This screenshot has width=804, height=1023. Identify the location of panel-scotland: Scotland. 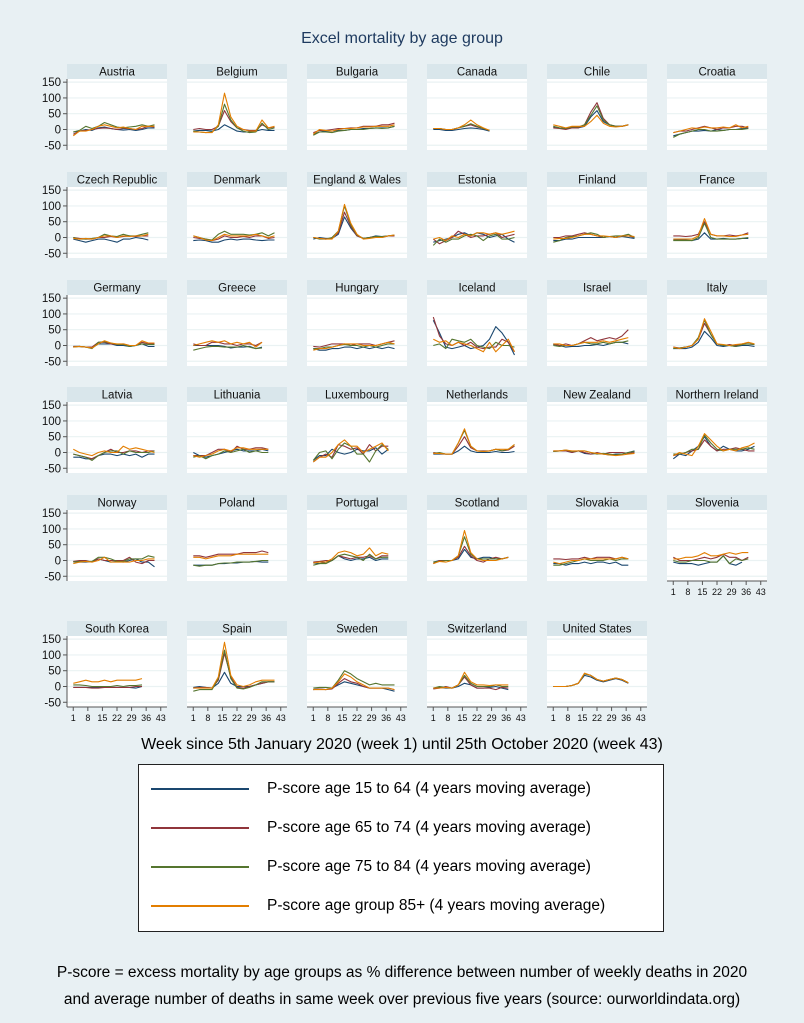
(477, 538).